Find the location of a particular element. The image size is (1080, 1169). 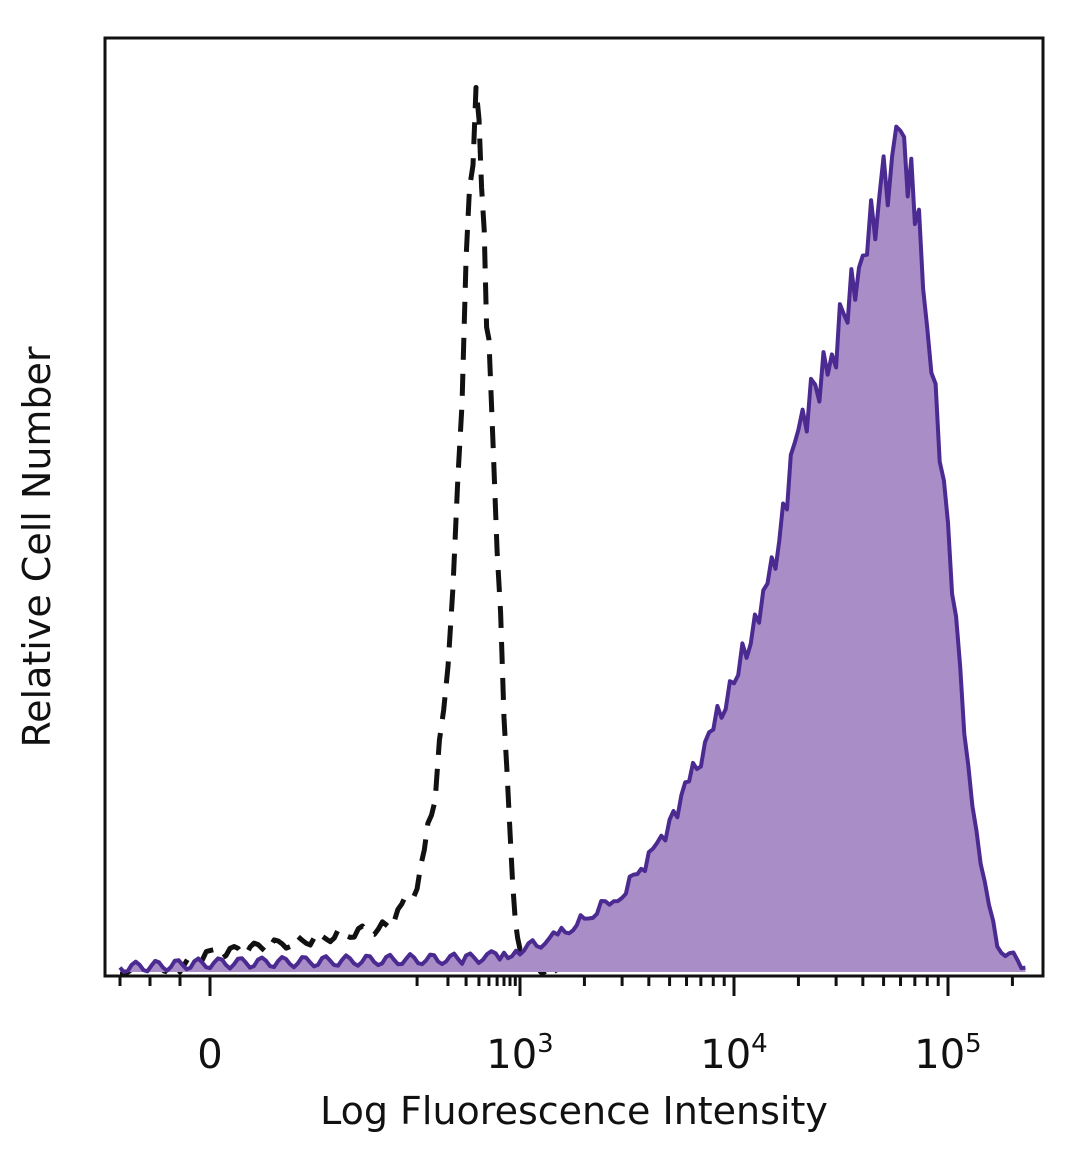

x-tick-label: 105 is located at coordinates (947, 1053).